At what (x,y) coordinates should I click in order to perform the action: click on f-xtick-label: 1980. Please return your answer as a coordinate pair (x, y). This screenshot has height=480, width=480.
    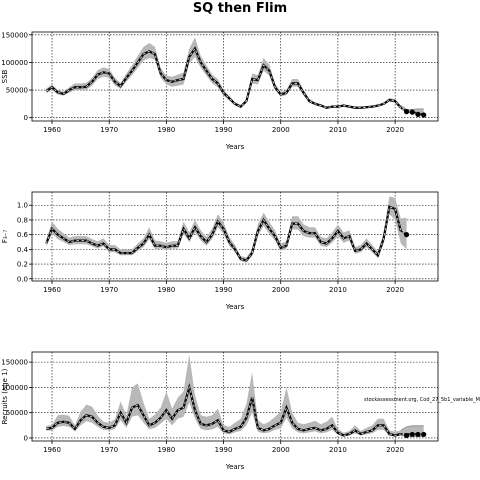
    Looking at the image, I should click on (166, 290).